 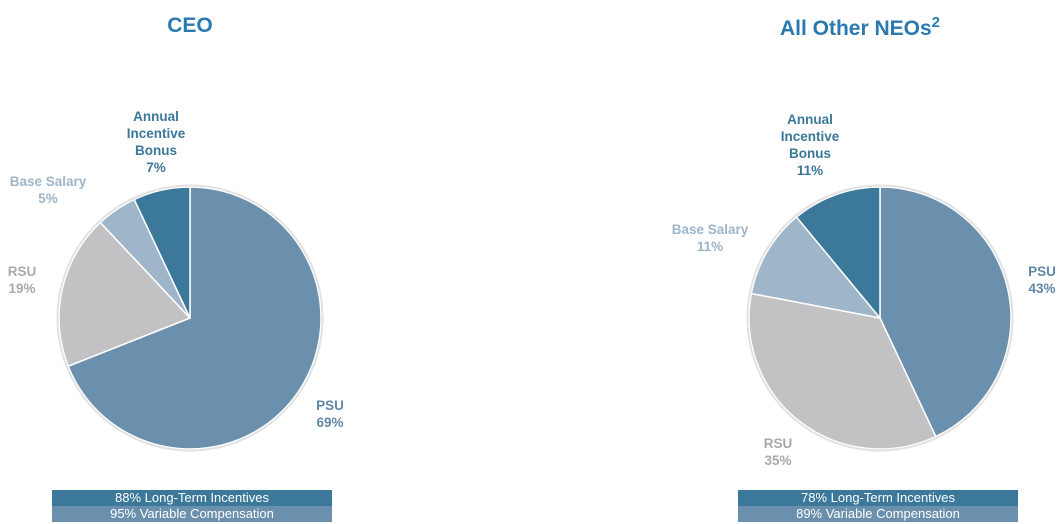 What do you see at coordinates (330, 414) in the screenshot?
I see `slice-label: PSU 69%` at bounding box center [330, 414].